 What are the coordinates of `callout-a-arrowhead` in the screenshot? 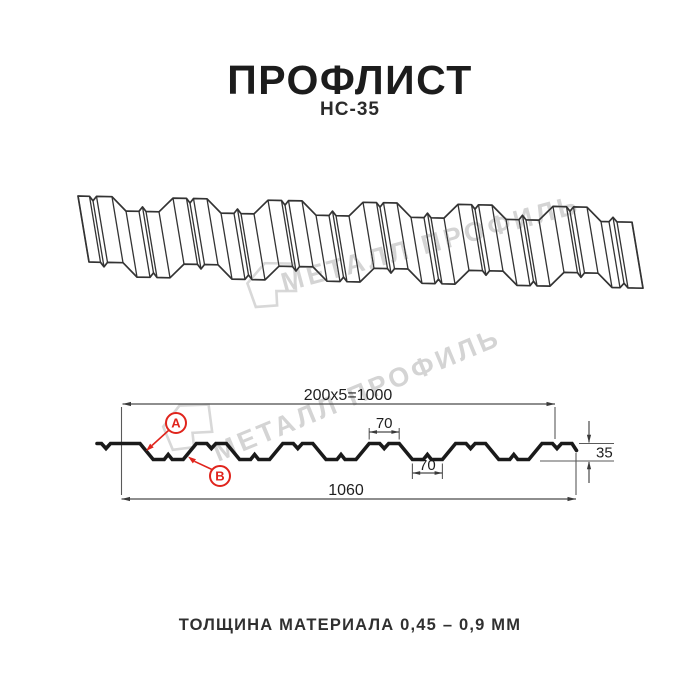 It's located at (150, 447).